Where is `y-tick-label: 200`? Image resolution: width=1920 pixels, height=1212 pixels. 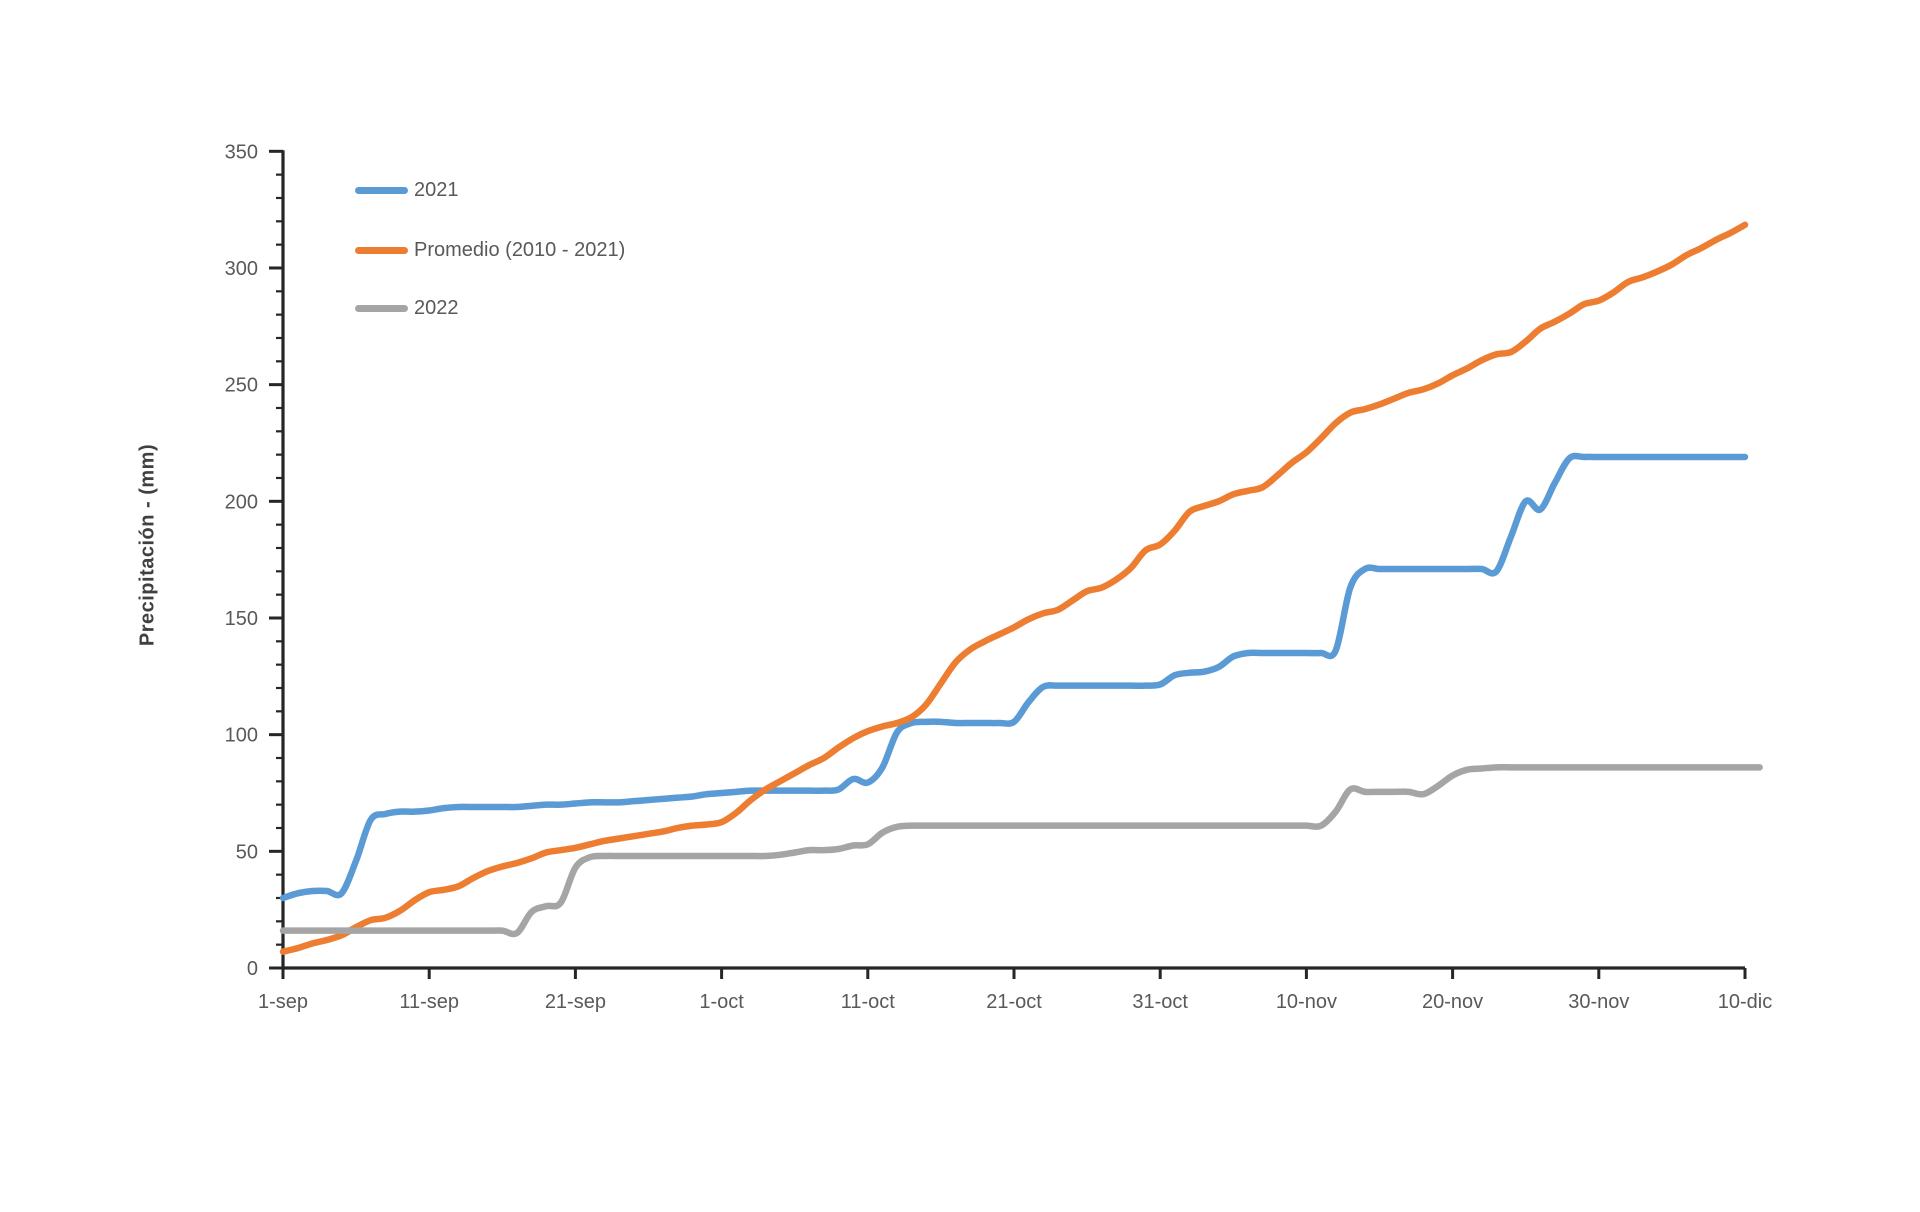
y-tick-label: 200 is located at coordinates (241, 502).